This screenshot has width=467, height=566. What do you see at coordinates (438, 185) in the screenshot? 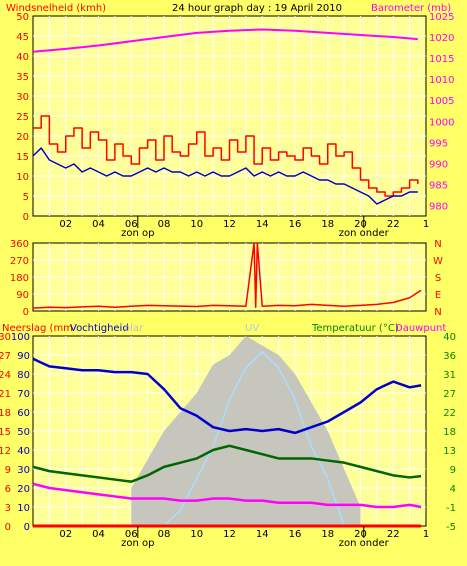
I see `barometer-tick-label: 985` at bounding box center [438, 185].